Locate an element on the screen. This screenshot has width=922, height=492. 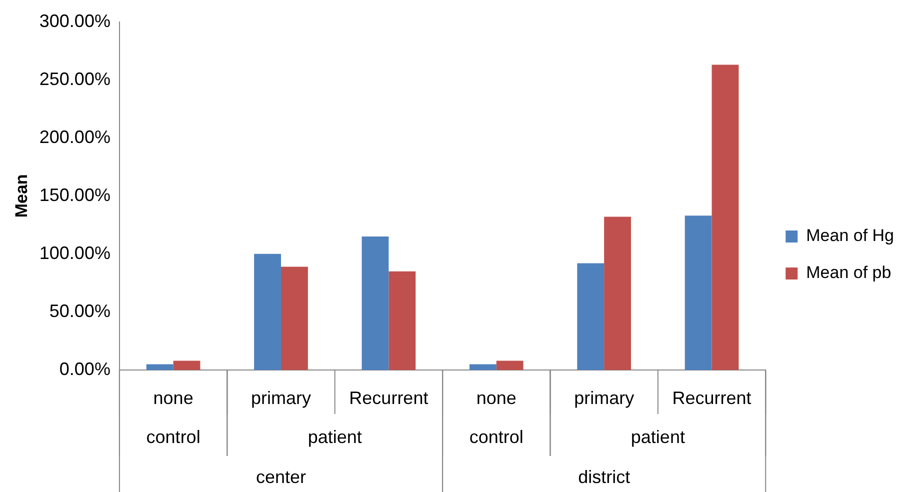
y-tick-label: 100.00% is located at coordinates (74, 252).